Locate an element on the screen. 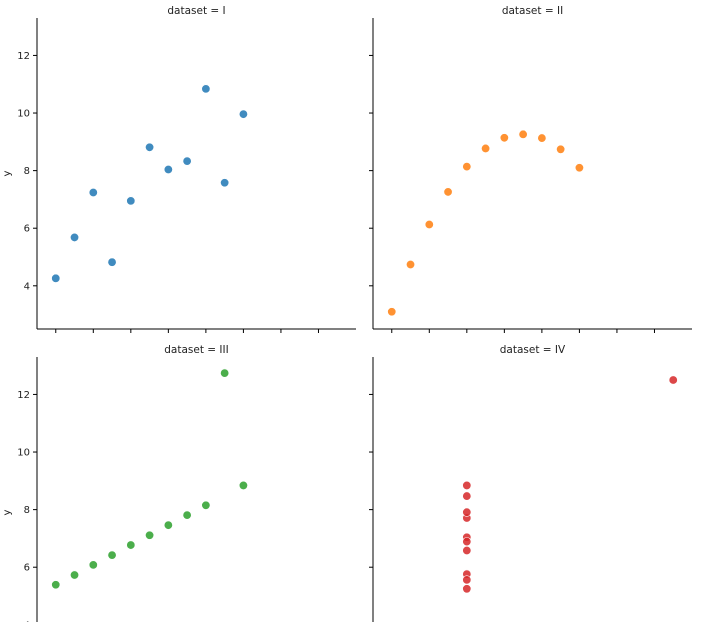 This screenshot has height=622, width=720. panel-3-y-tick-label: 10 is located at coordinates (23, 453).